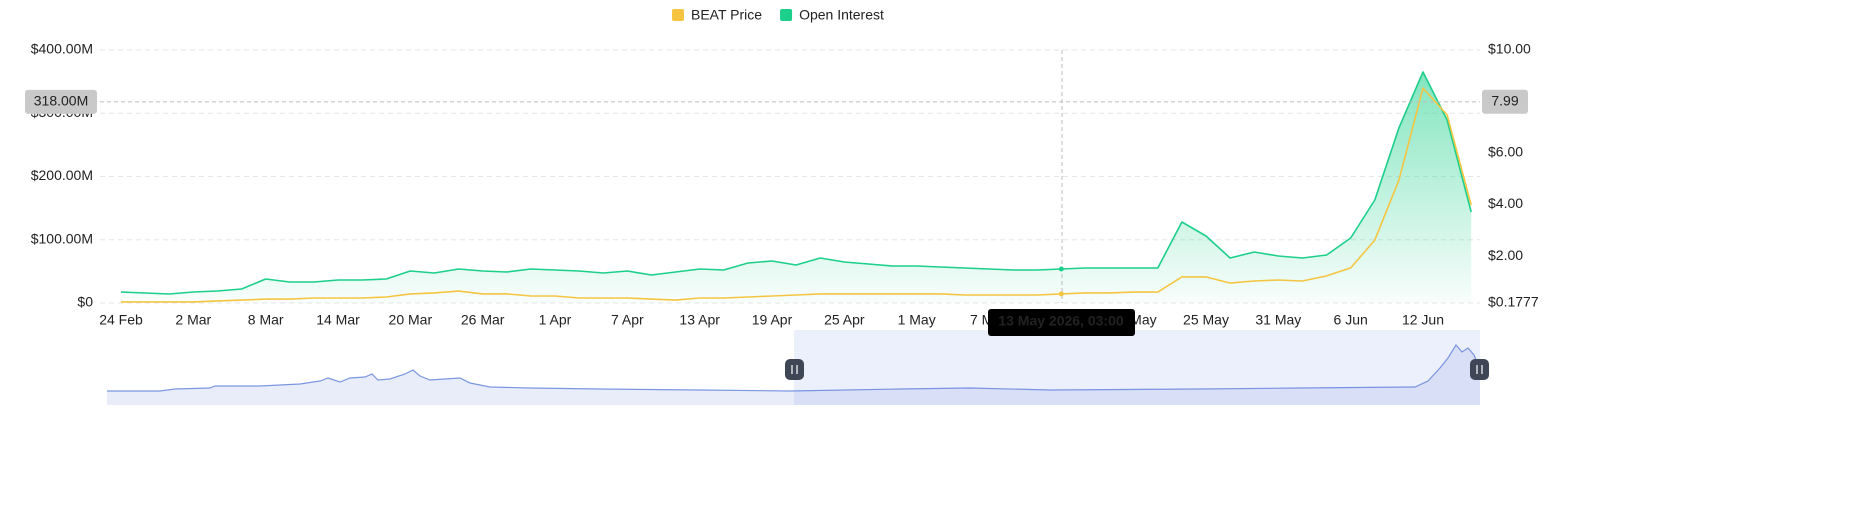 This screenshot has width=1852, height=525. I want to click on crosshair-y-box, so click(61, 101).